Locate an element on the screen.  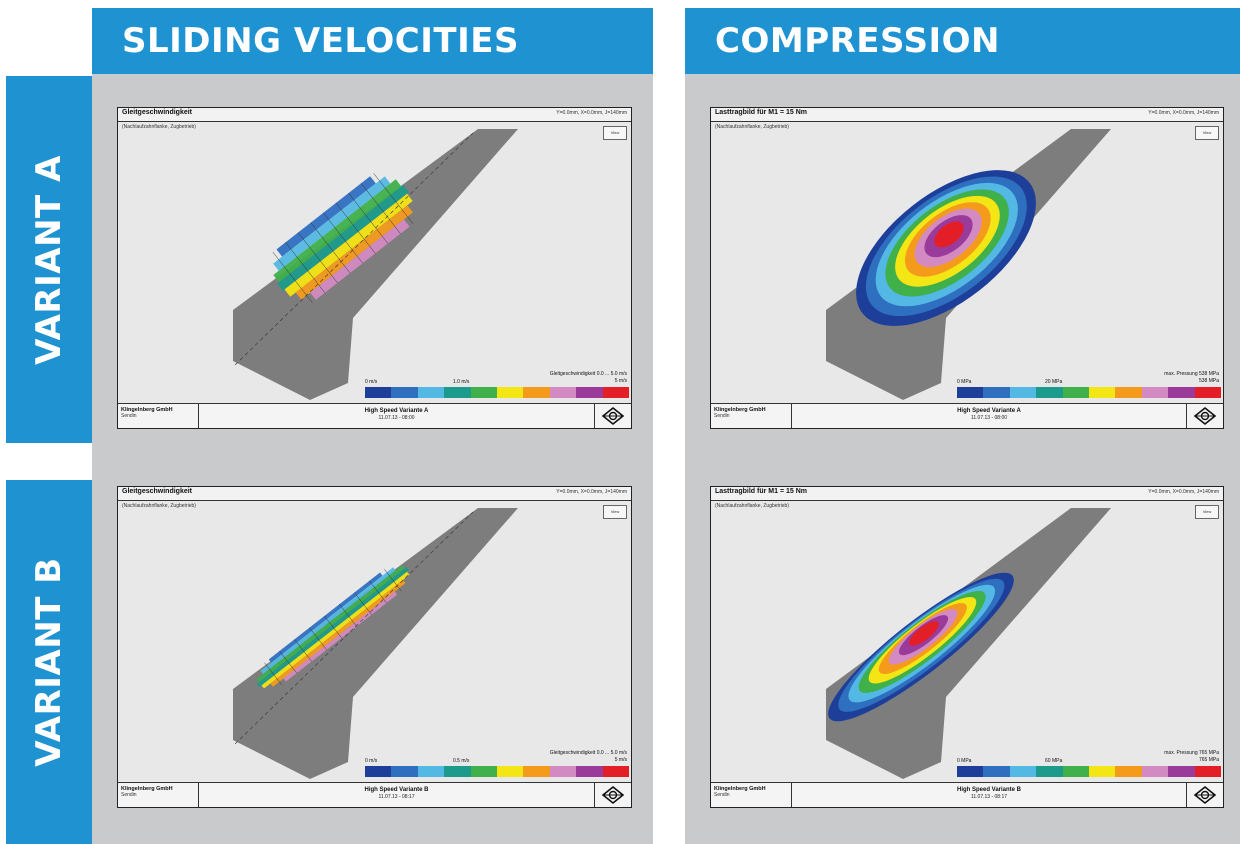
legend-scale-reference: 0.5 m/s is located at coordinates (461, 761).